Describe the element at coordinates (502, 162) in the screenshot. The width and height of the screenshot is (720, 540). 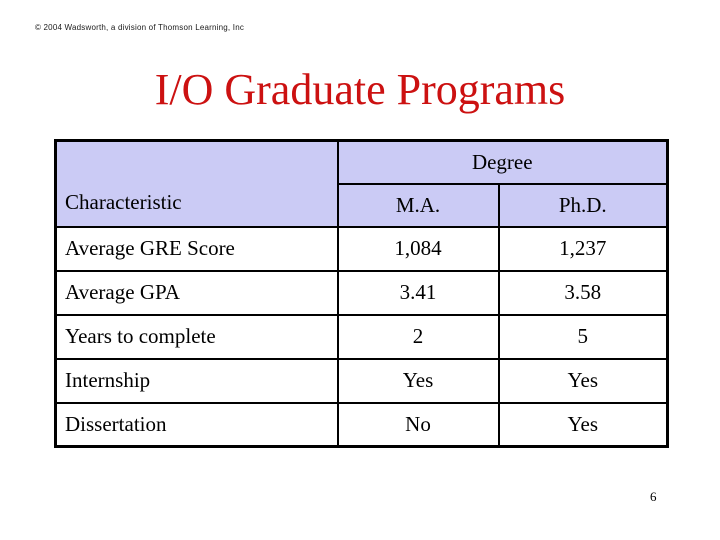
I see `column-group-header-degree: Degree` at that location.